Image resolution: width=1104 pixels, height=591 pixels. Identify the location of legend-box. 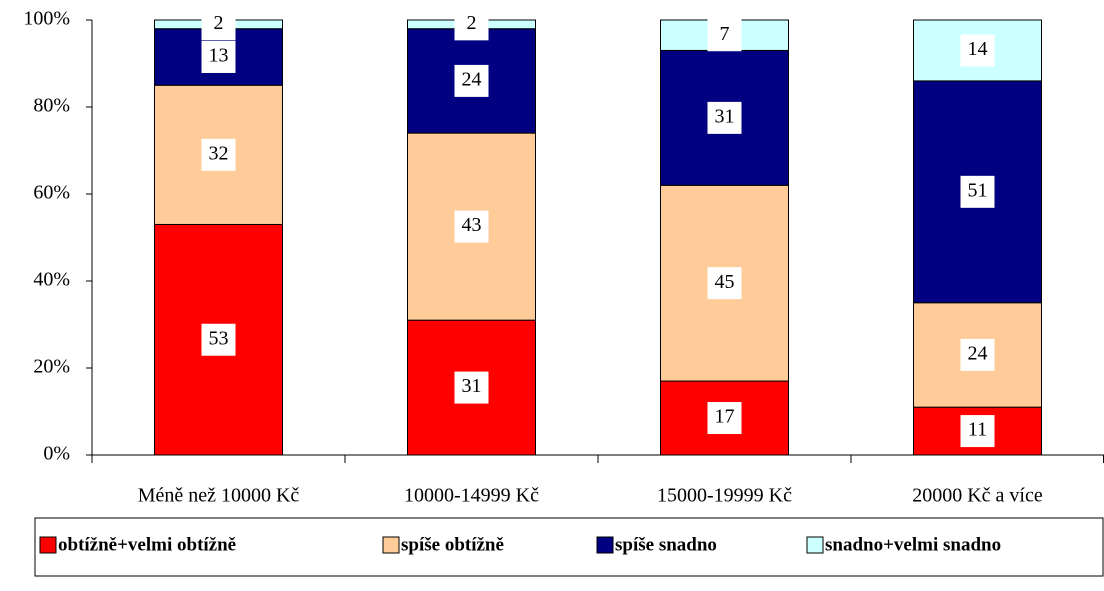
(569, 547).